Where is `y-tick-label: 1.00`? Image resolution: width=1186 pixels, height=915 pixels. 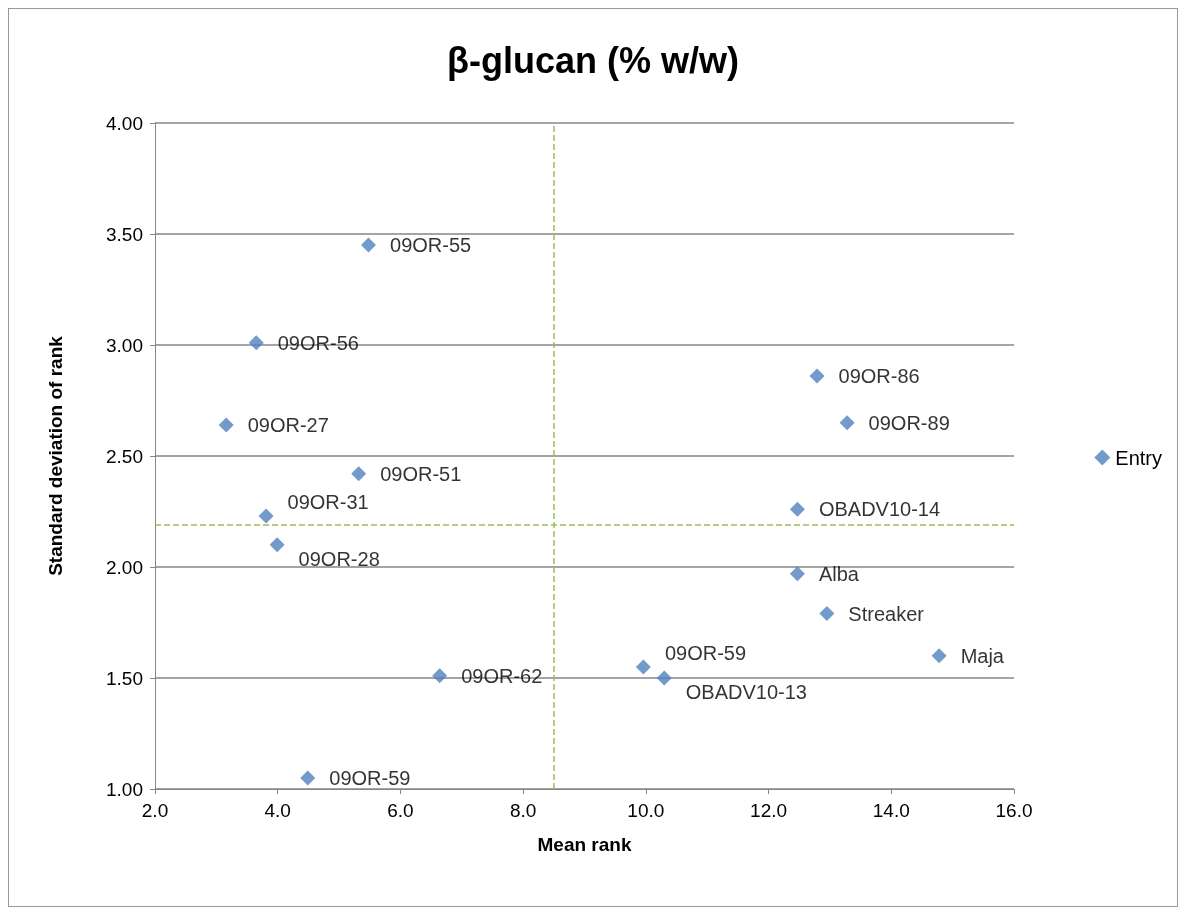
y-tick-label: 1.00 is located at coordinates (124, 789).